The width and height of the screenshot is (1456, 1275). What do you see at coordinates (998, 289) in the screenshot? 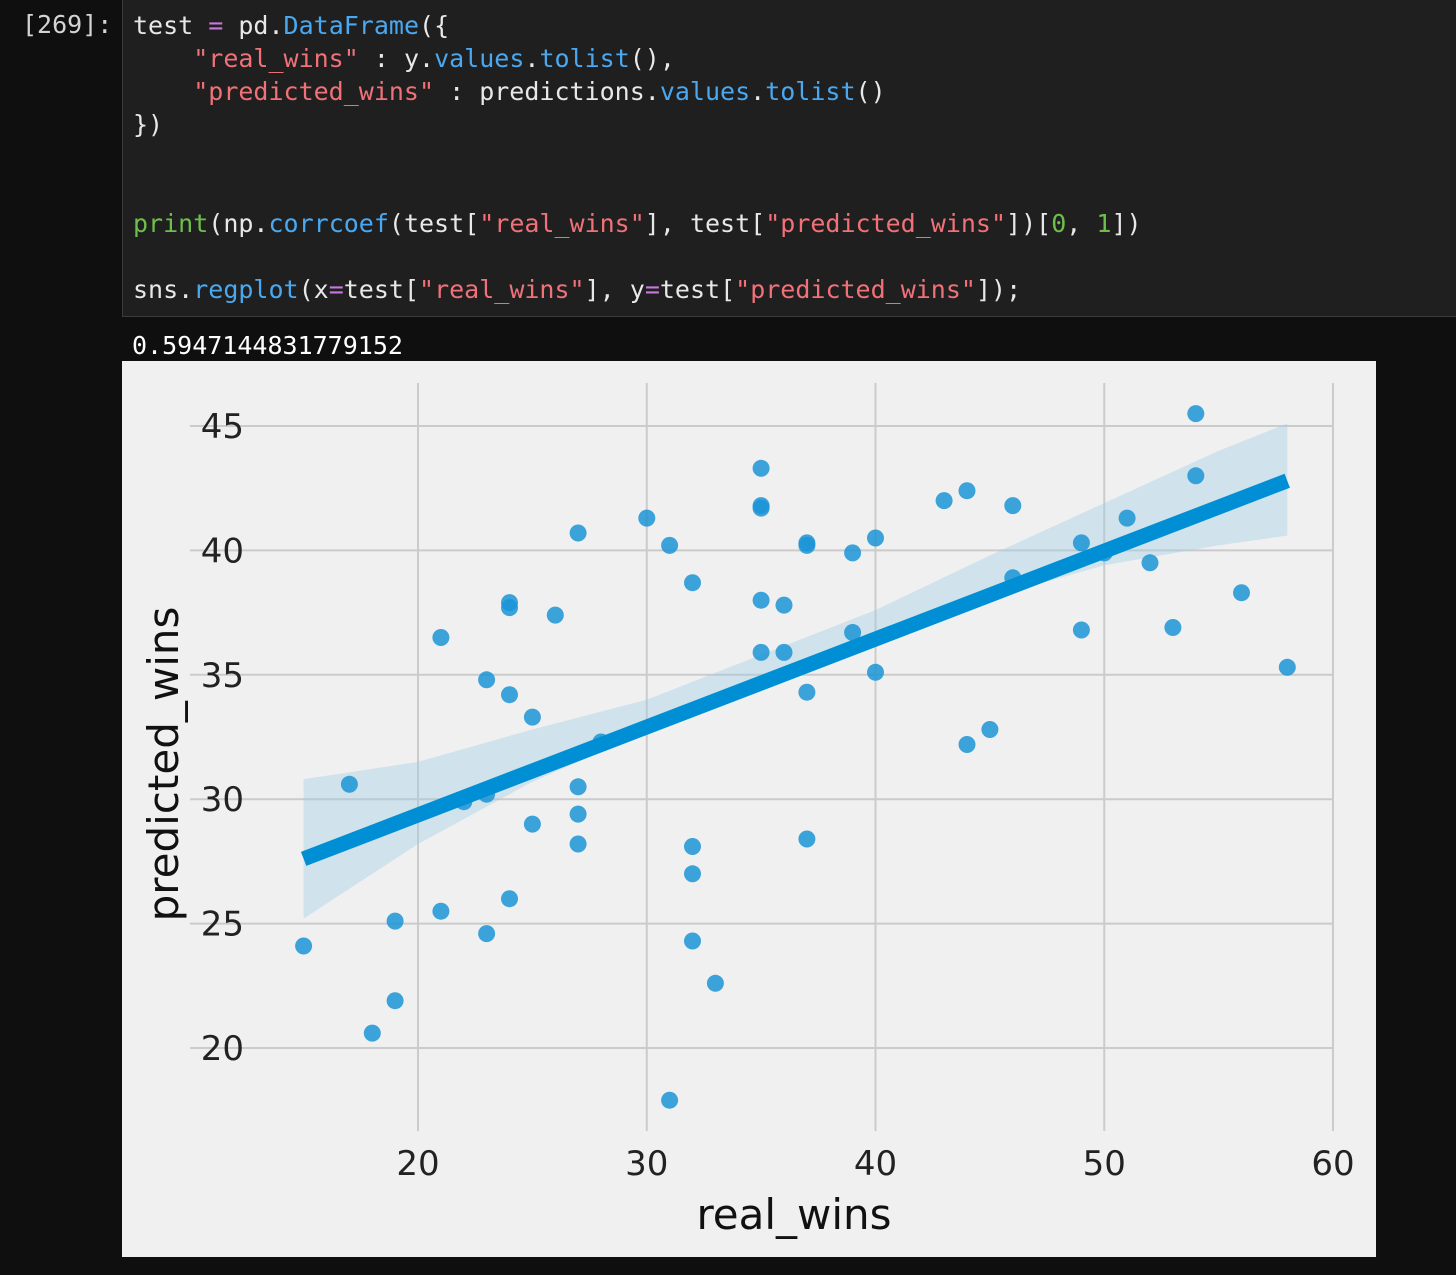
I see `code-token: ]);` at bounding box center [998, 289].